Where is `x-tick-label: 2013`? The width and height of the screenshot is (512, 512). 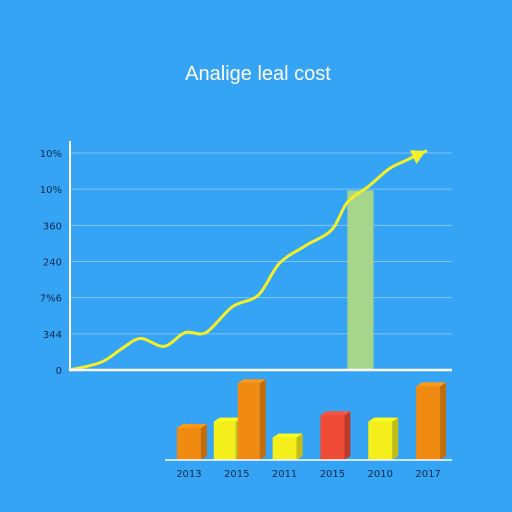
x-tick-label: 2013 is located at coordinates (188, 474).